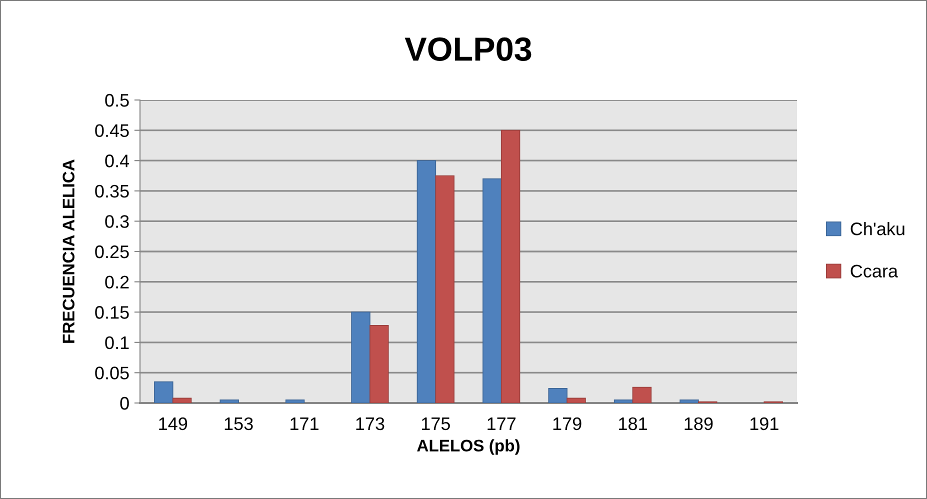 The image size is (927, 499). Describe the element at coordinates (112, 312) in the screenshot. I see `y-tick-label: 0.15` at that location.